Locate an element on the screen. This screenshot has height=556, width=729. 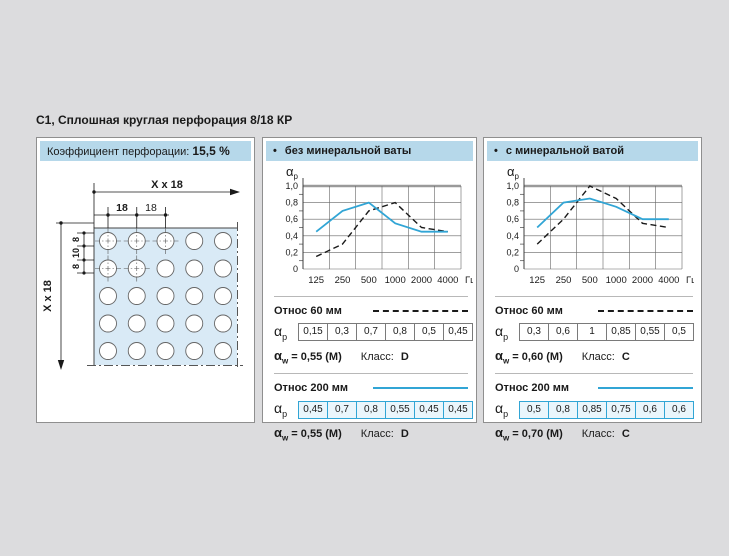
svg-text: 500 is located at coordinates (369, 280).